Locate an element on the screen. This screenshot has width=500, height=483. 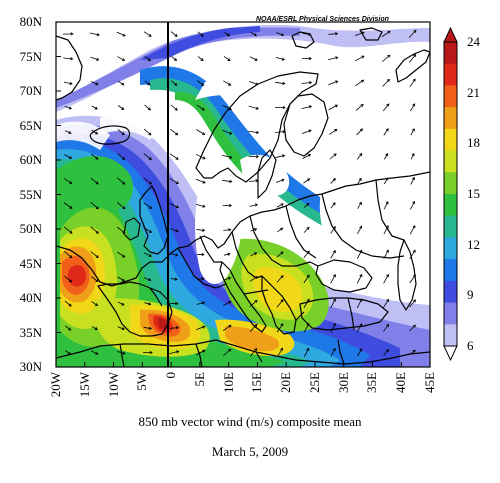
map-date: March 5, 2009 is located at coordinates (250, 452).